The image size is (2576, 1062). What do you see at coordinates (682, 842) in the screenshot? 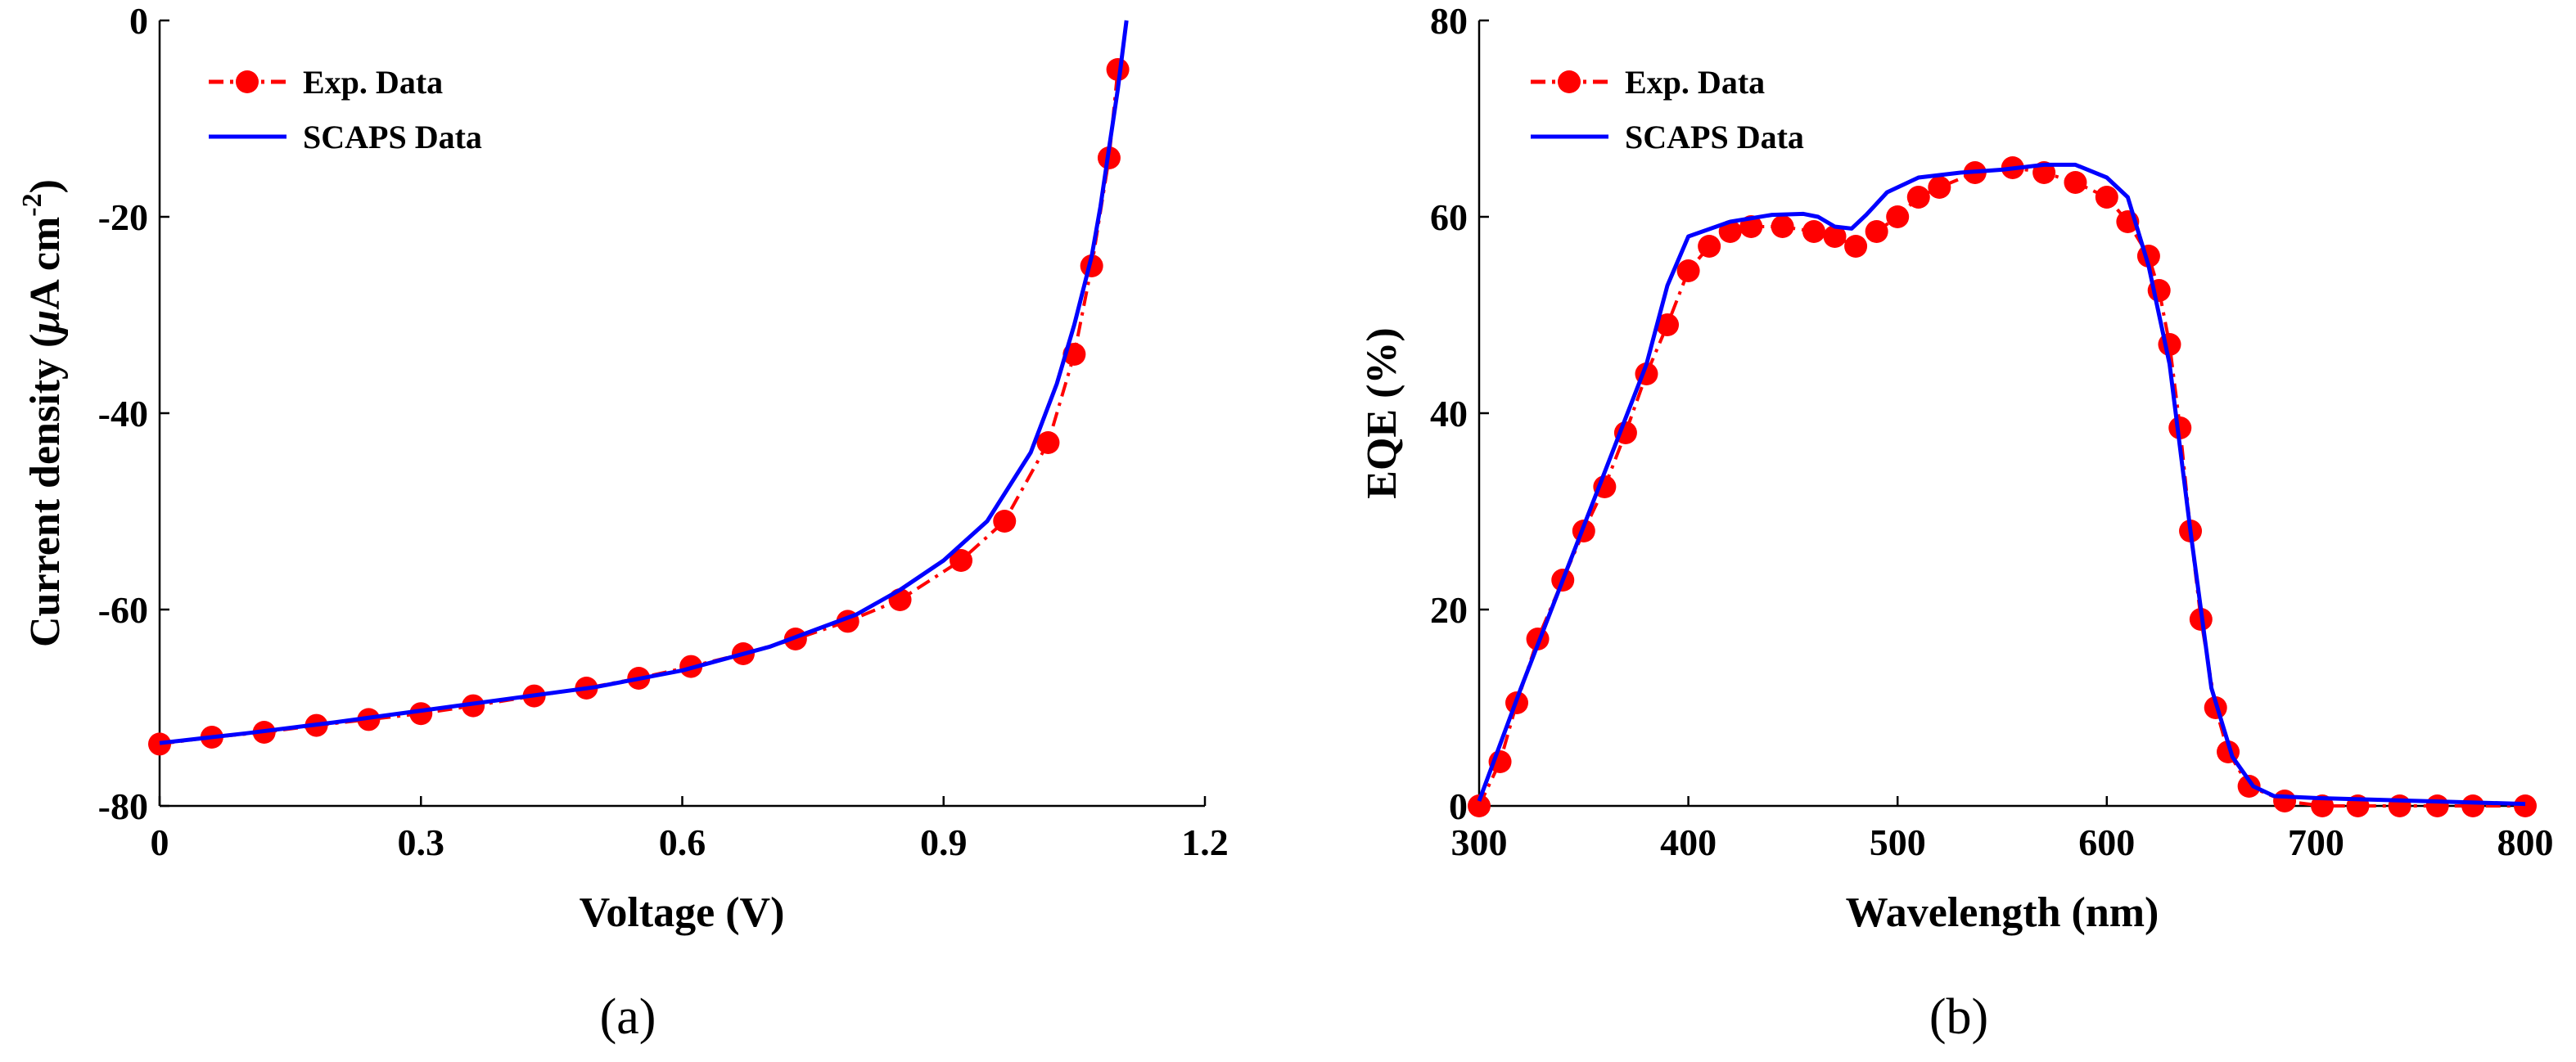
I see `x-tick-label-a: 0.6` at bounding box center [682, 842].